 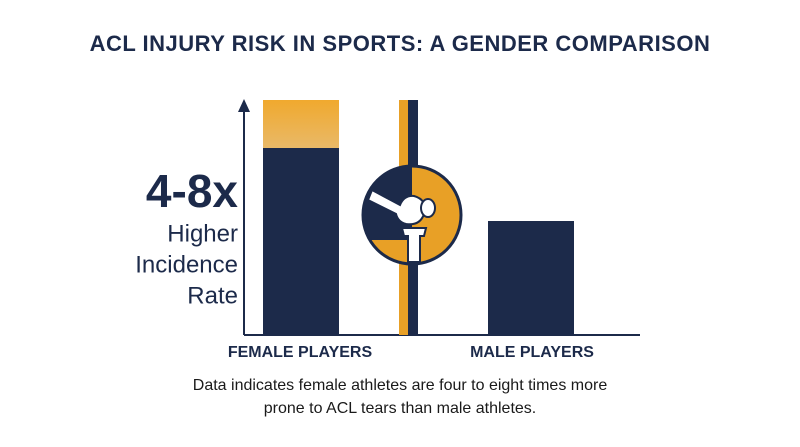 I want to click on highlight-line: Higher, so click(x=202, y=233).